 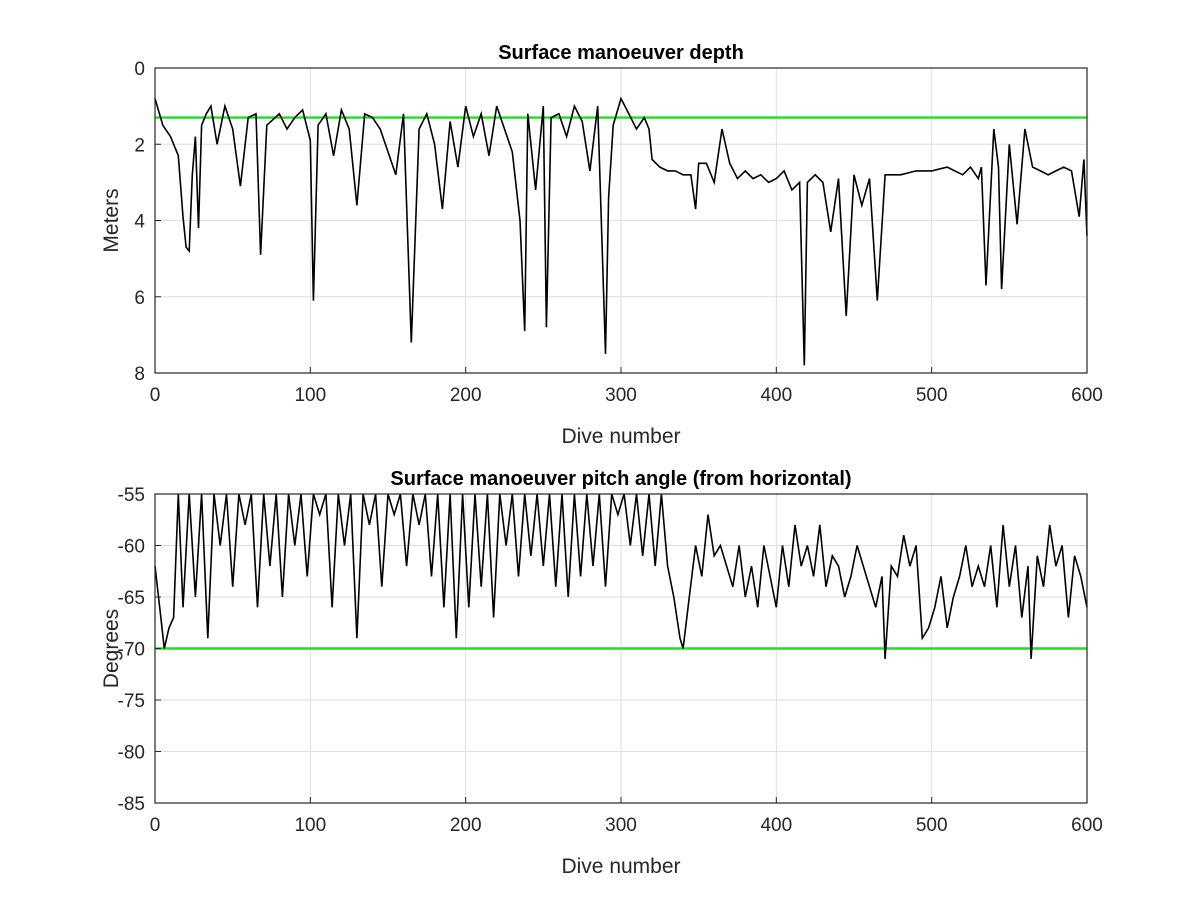 What do you see at coordinates (131, 753) in the screenshot?
I see `pitch-y-tick-label: -80` at bounding box center [131, 753].